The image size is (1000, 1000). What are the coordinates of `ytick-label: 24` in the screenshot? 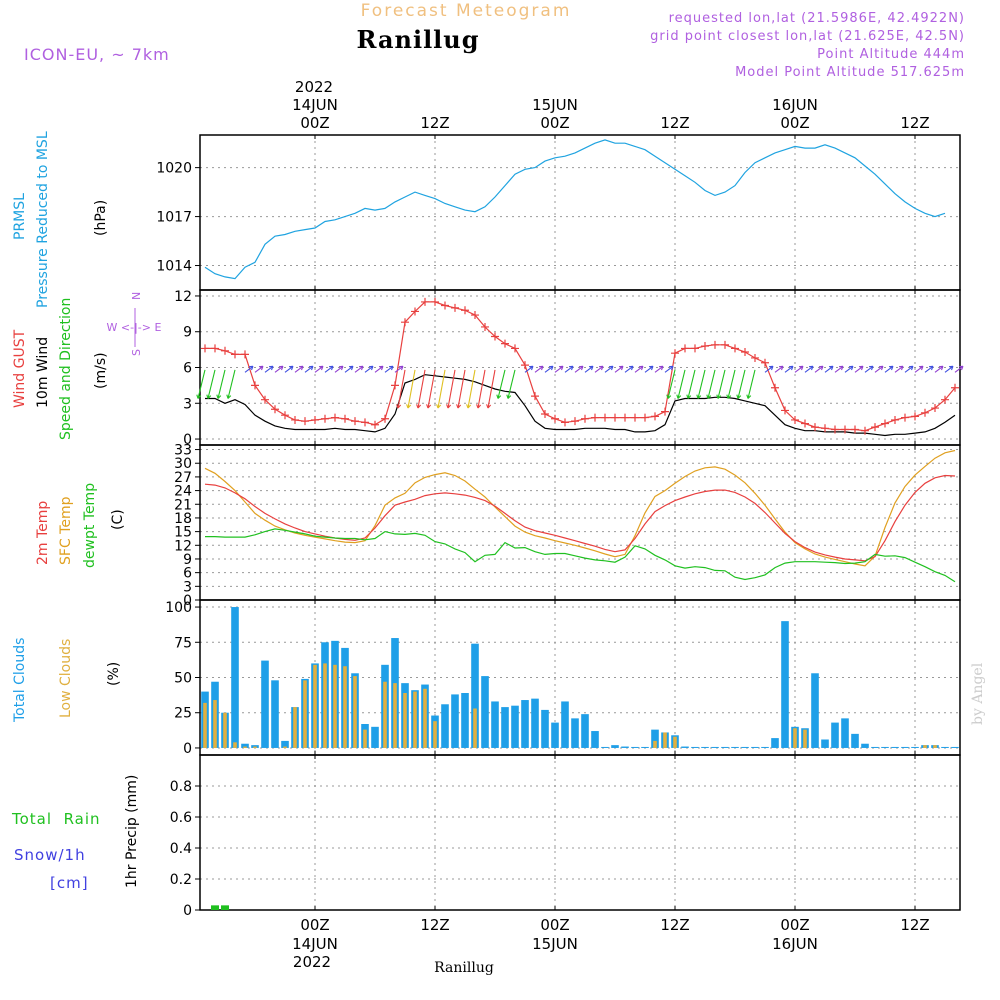 It's located at (183, 492).